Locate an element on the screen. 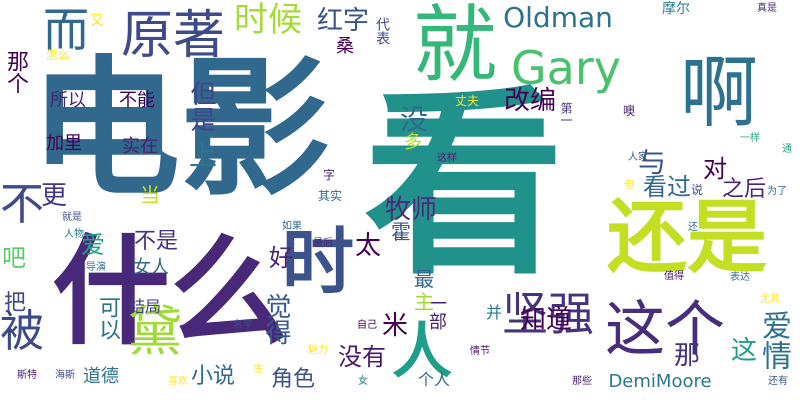 This screenshot has width=800, height=400. word-meili: 魅力 is located at coordinates (318, 350).